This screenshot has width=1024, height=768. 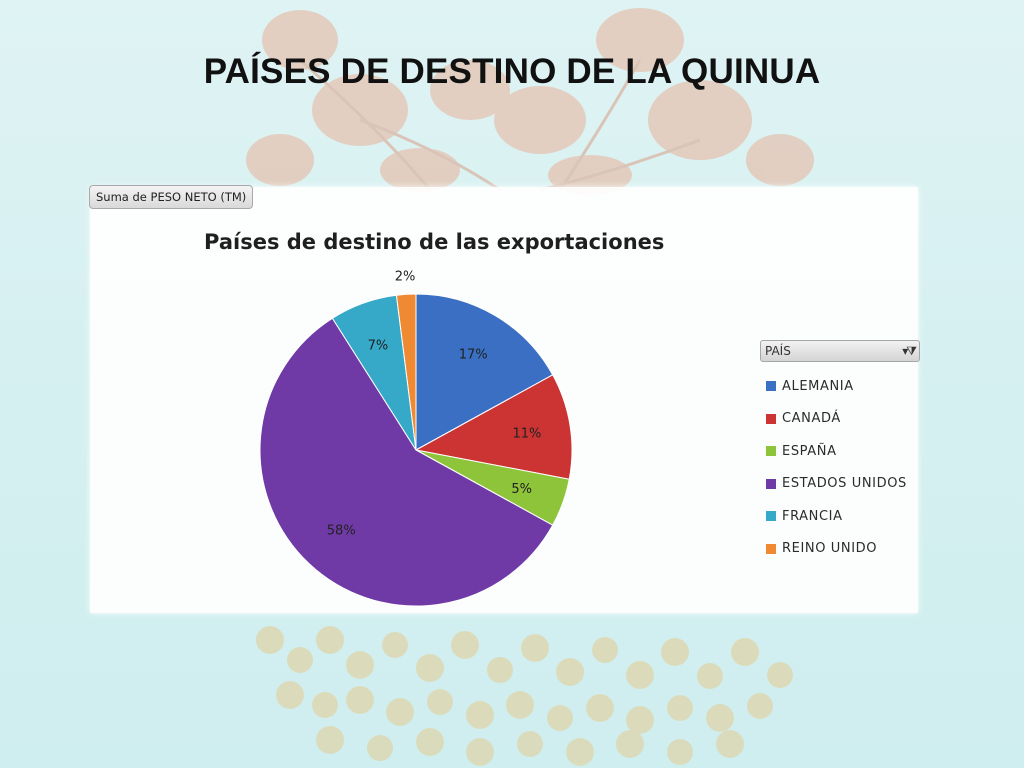 What do you see at coordinates (811, 419) in the screenshot?
I see `legend-label: CANADÁ` at bounding box center [811, 419].